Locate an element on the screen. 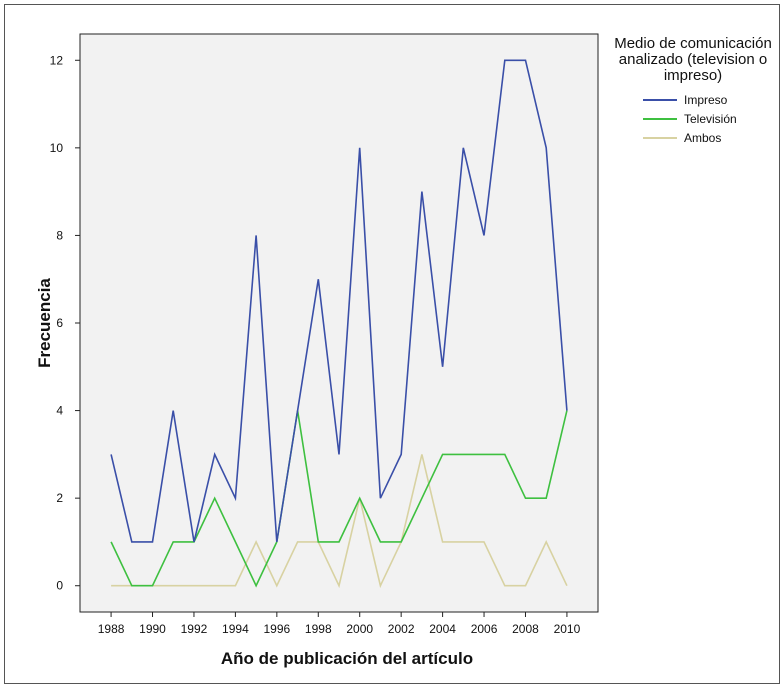 The image size is (784, 684). legend-items: Impreso Televisión Ambos is located at coordinates (713, 118).